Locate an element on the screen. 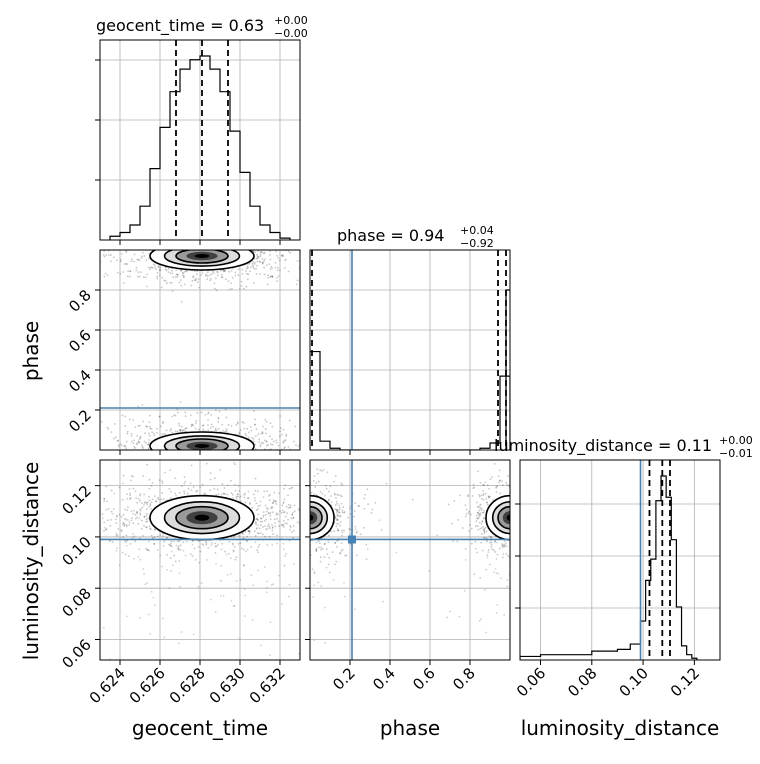 The width and height of the screenshot is (760, 764). title-luminosity_distance: luminosity_distance = 0.11 is located at coordinates (603, 446).